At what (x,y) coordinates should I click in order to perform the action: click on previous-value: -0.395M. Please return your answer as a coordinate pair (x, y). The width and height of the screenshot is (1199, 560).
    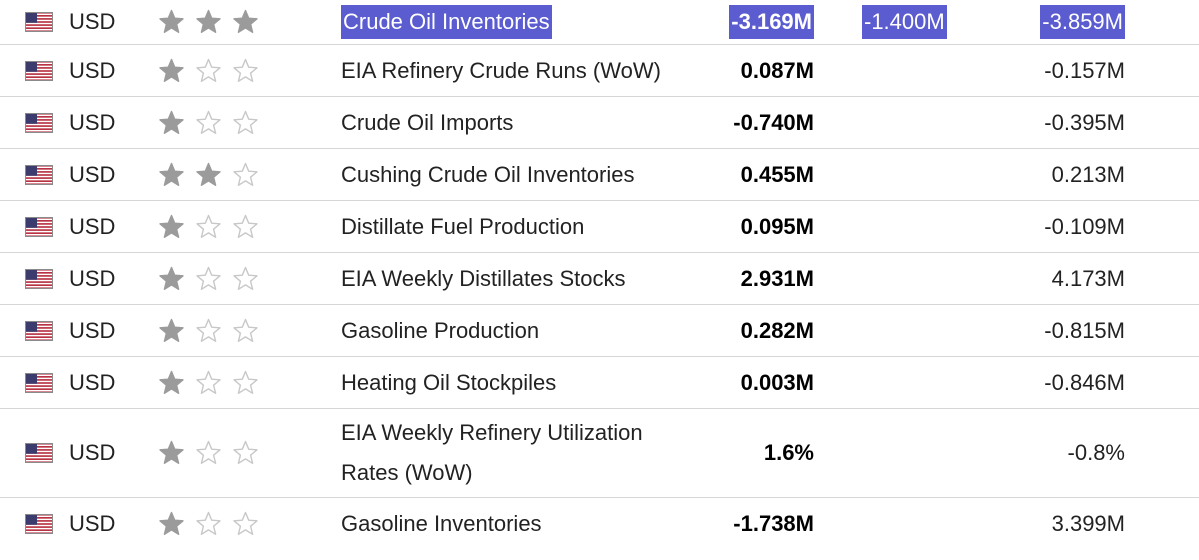
    Looking at the image, I should click on (1084, 122).